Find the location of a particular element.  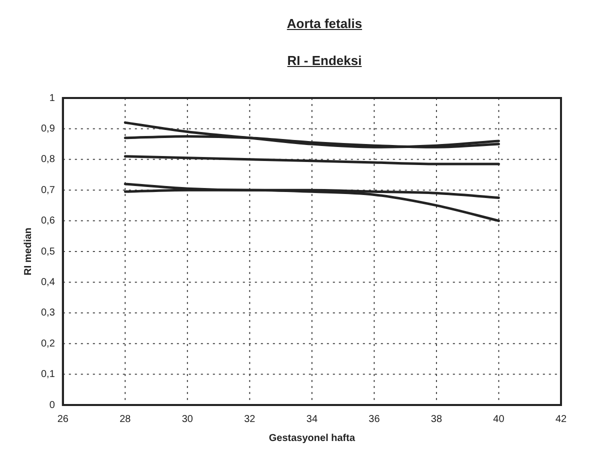

x-tick-label: 42 is located at coordinates (561, 419).